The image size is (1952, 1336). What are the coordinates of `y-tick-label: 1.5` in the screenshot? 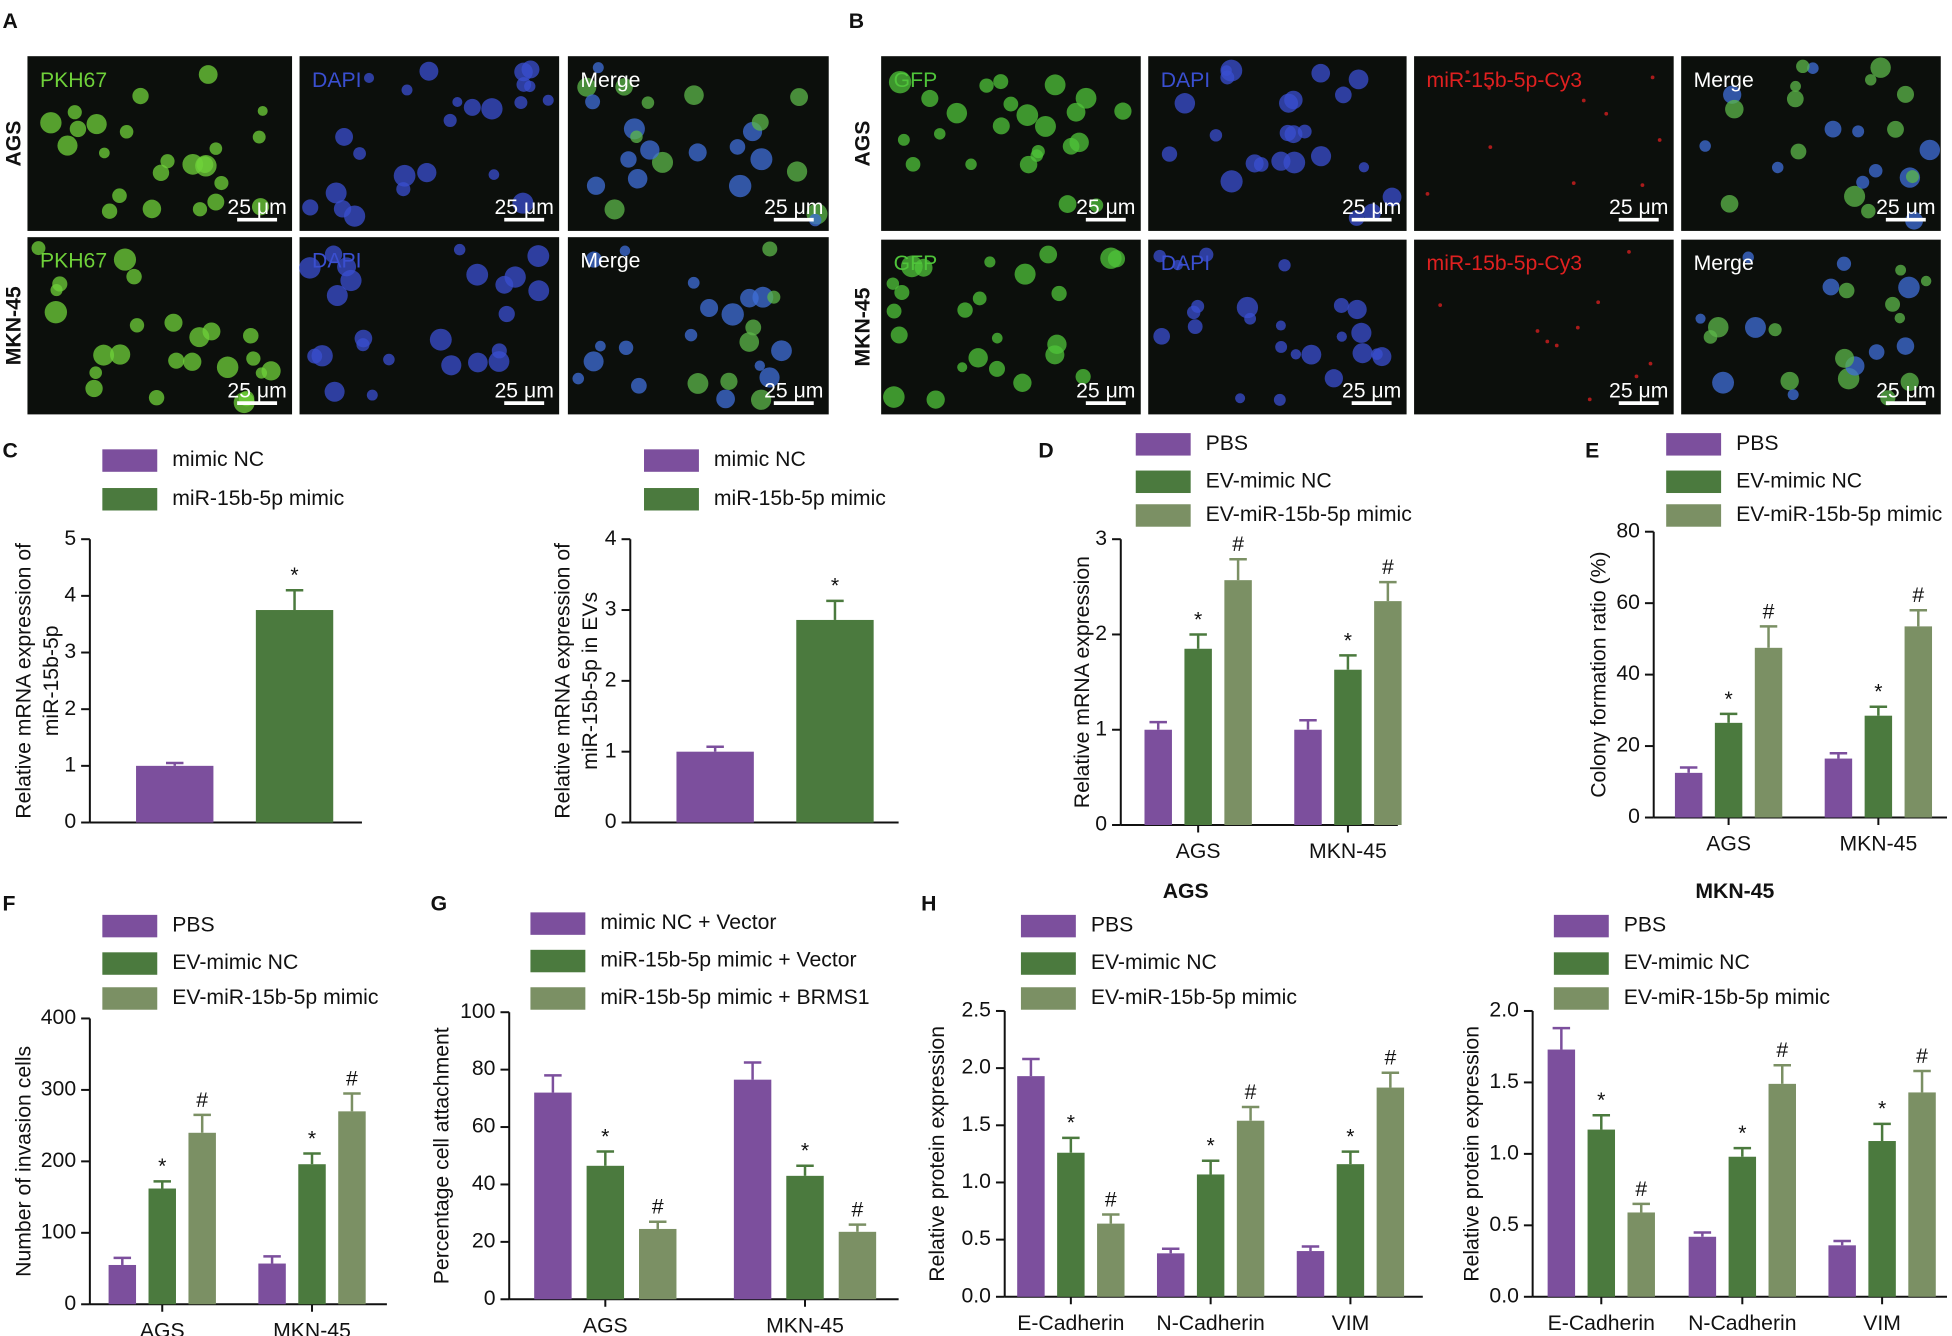 It's located at (1503, 1081).